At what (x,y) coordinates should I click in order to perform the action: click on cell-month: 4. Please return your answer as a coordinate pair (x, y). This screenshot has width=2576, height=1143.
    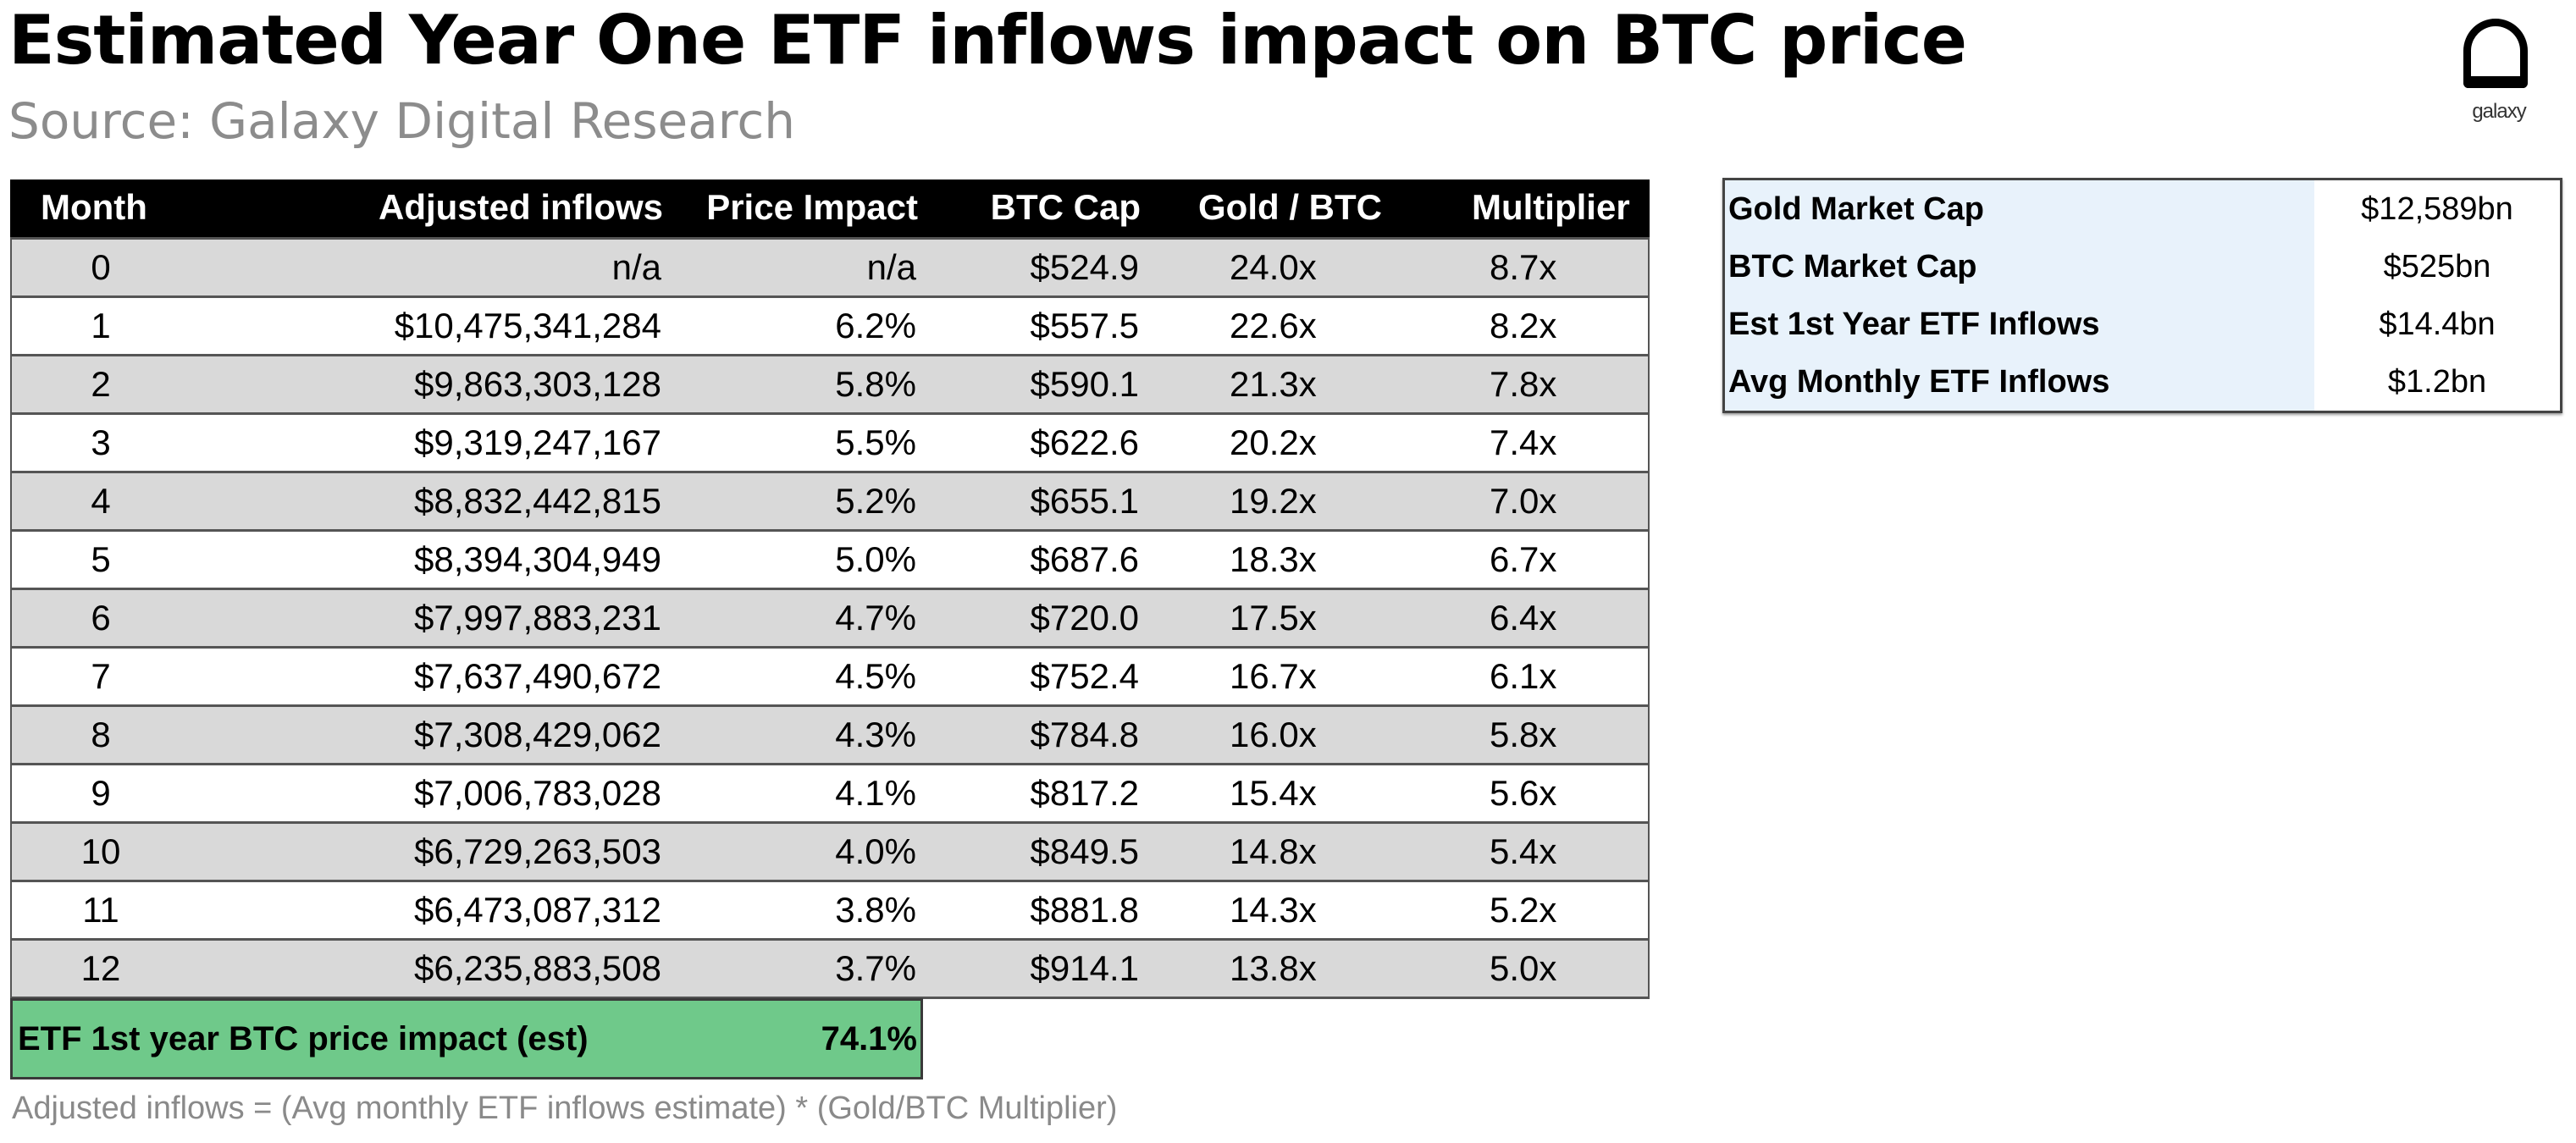
    Looking at the image, I should click on (101, 501).